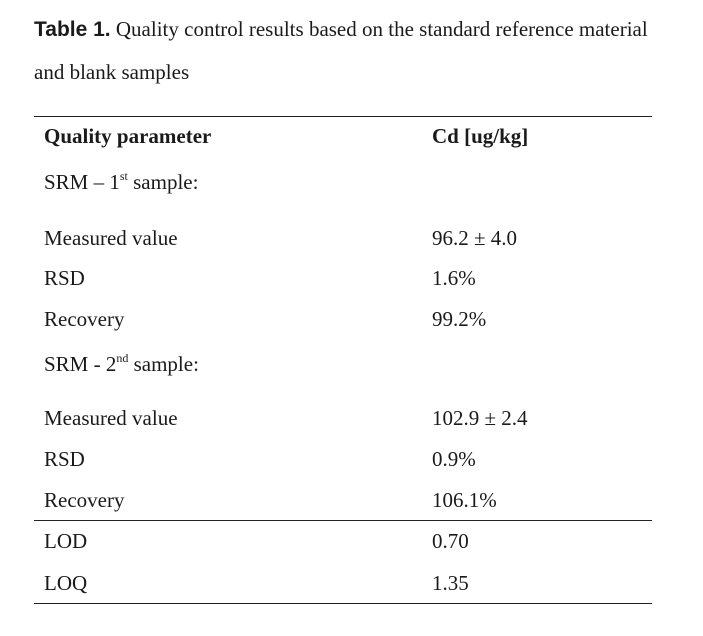  What do you see at coordinates (464, 500) in the screenshot?
I see `table-row-value: 106.1%` at bounding box center [464, 500].